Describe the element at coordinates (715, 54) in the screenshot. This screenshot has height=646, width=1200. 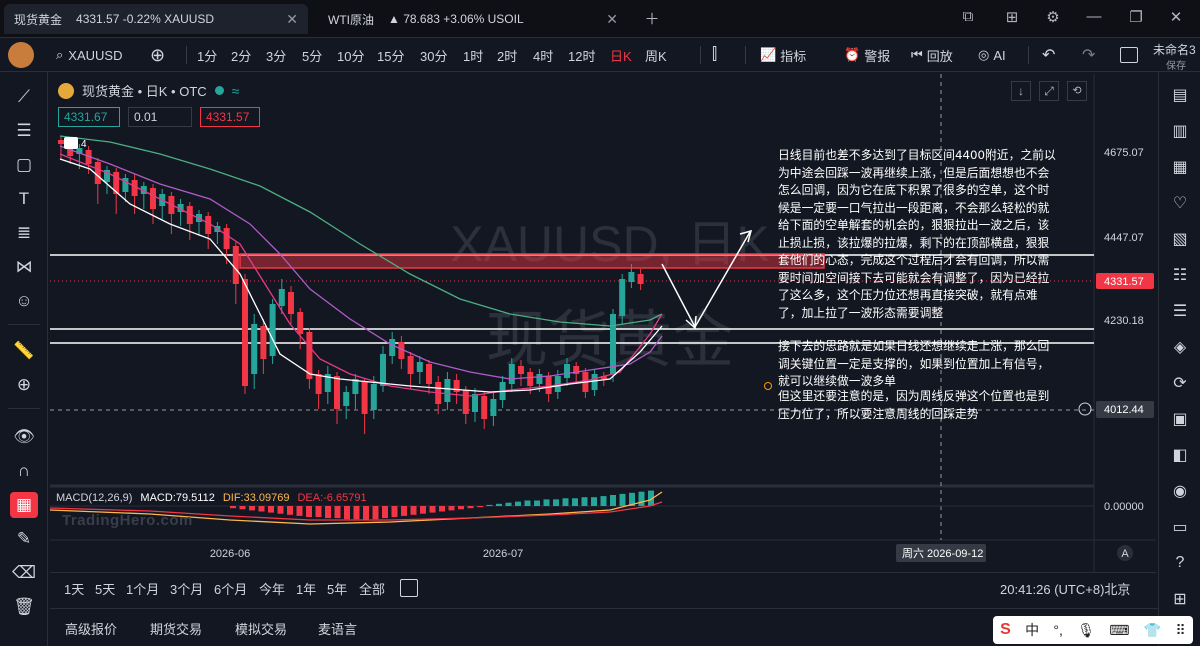
I see `candle-type-icon: ⫿` at that location.